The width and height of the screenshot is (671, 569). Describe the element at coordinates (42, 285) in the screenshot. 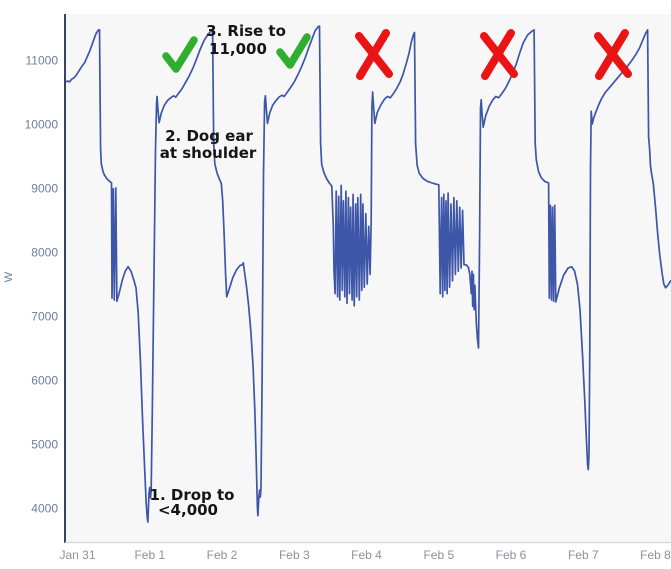

I see `y-tick-labels: 11000 10000 9000 8000 7000 6000 5000 4000` at that location.